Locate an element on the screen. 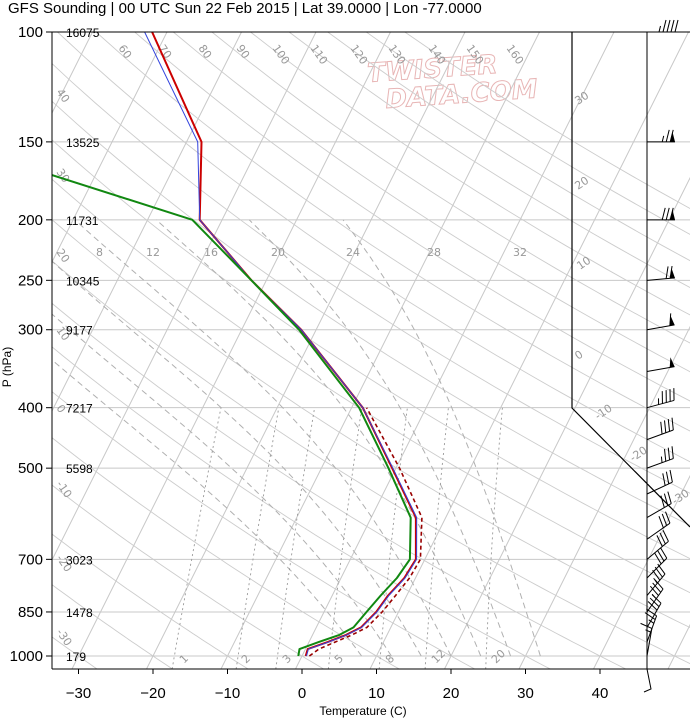 The width and height of the screenshot is (690, 718). height-label: 7217 is located at coordinates (79, 409).